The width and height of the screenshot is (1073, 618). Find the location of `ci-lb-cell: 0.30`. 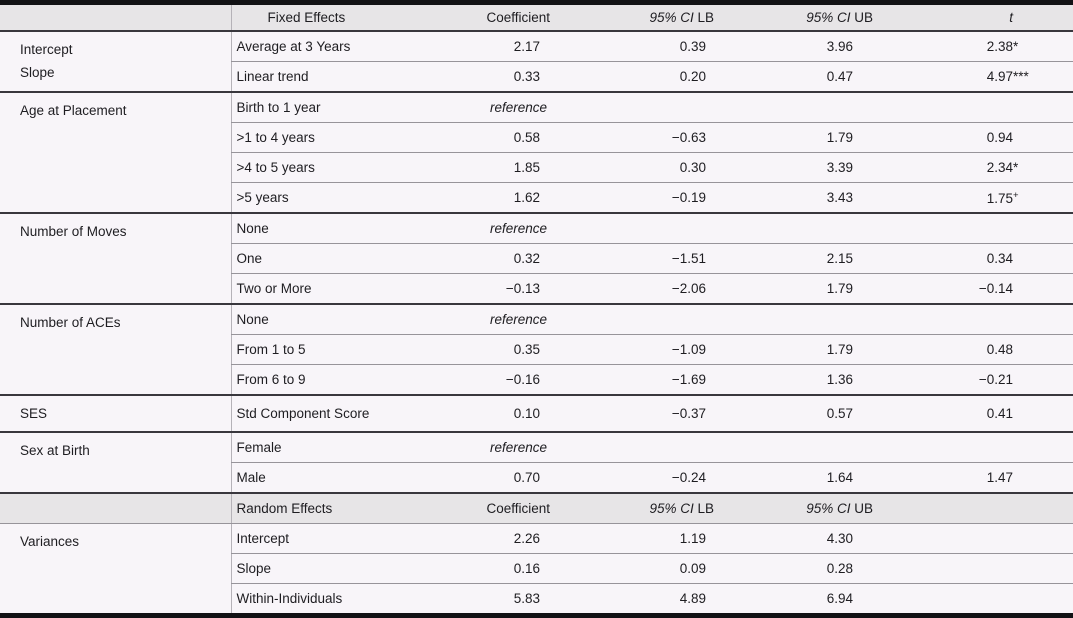

ci-lb-cell: 0.30 is located at coordinates (640, 167).